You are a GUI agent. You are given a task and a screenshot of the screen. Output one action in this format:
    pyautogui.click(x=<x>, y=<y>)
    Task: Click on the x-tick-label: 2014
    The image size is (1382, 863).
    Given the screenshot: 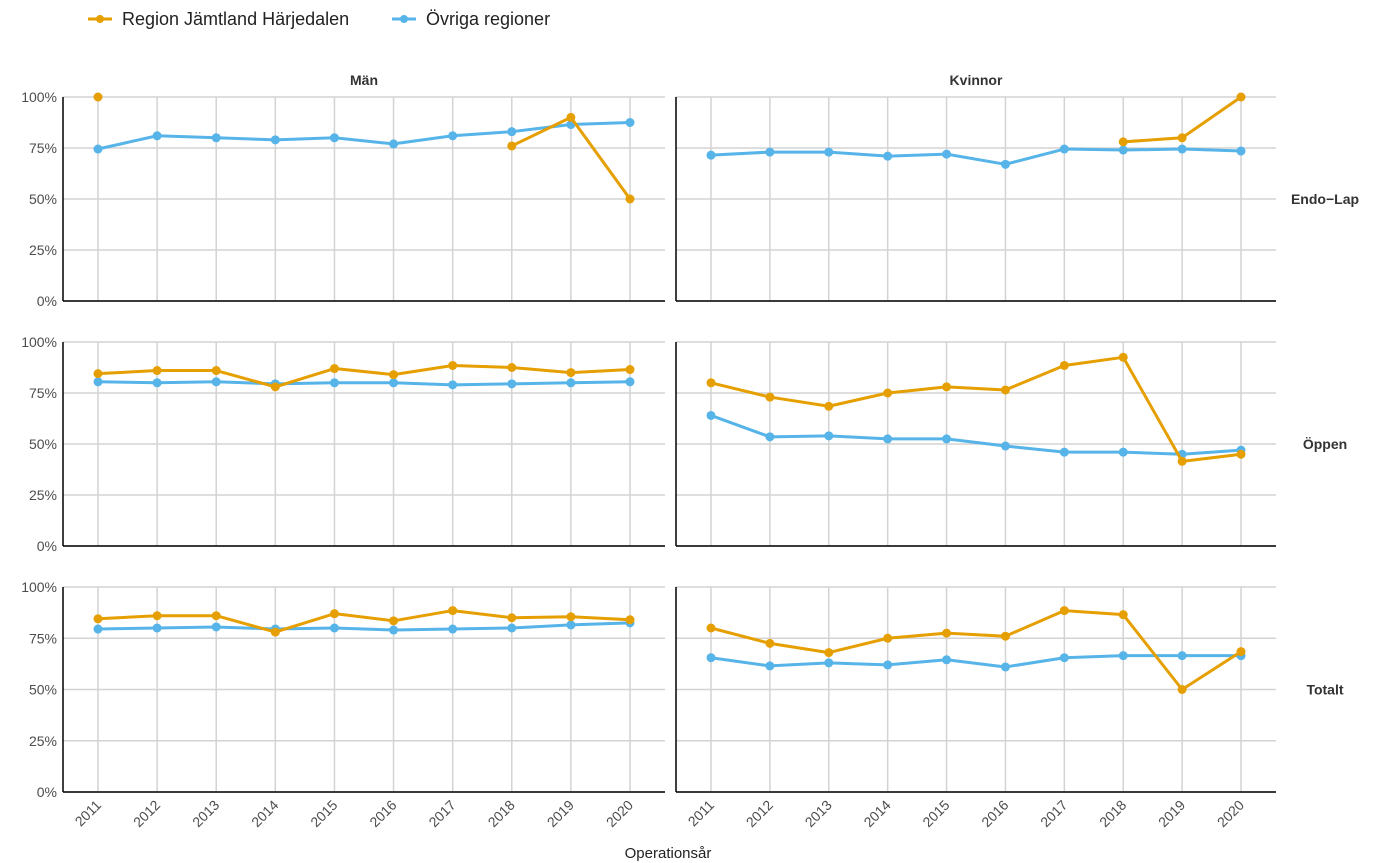 What is the action you would take?
    pyautogui.click(x=264, y=813)
    